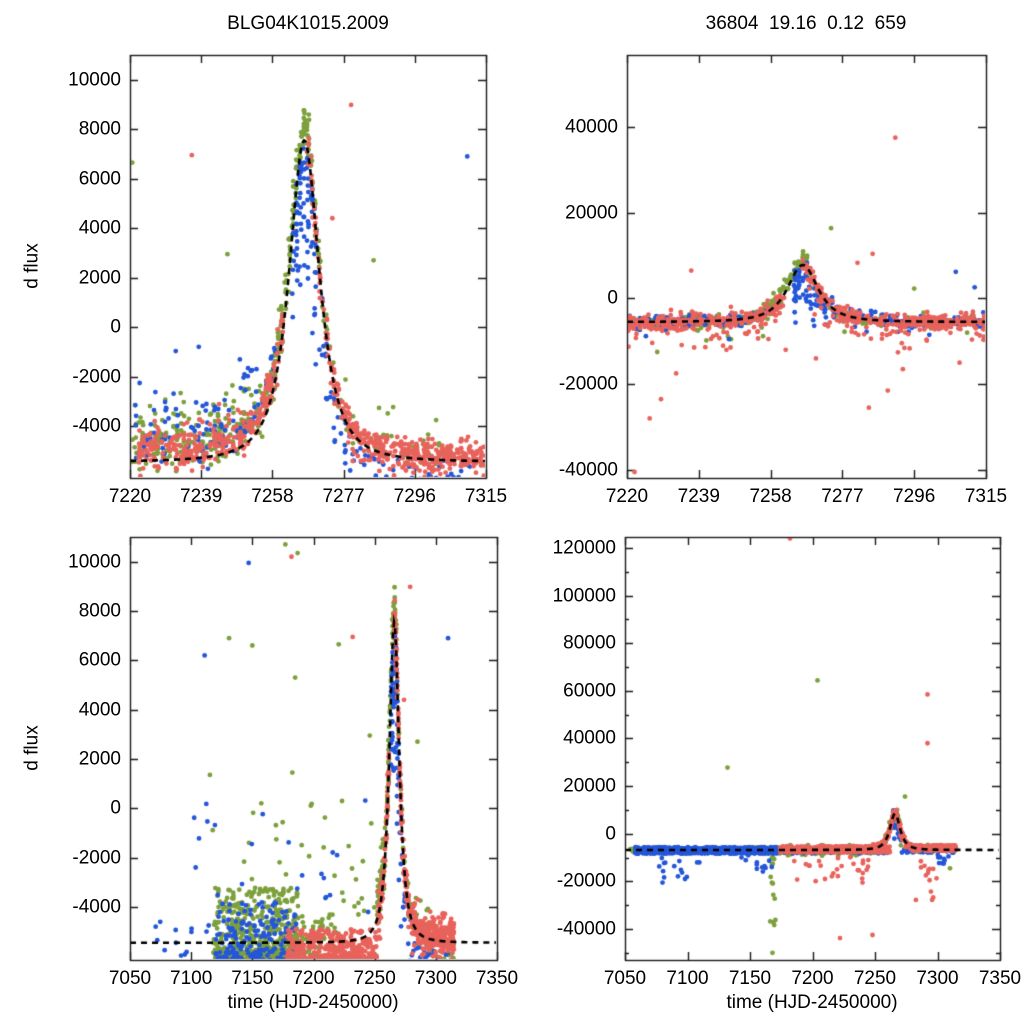 The image size is (1024, 1024). Describe the element at coordinates (32, 266) in the screenshot. I see `y-axis-label-top-left: d flux` at that location.